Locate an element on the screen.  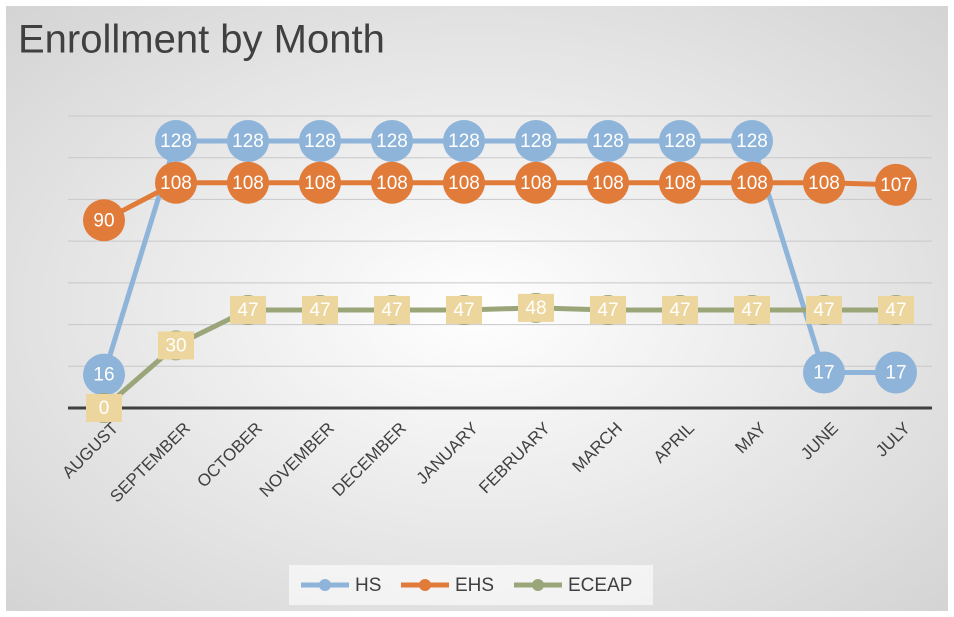
legend-label: ECEAP is located at coordinates (600, 585).